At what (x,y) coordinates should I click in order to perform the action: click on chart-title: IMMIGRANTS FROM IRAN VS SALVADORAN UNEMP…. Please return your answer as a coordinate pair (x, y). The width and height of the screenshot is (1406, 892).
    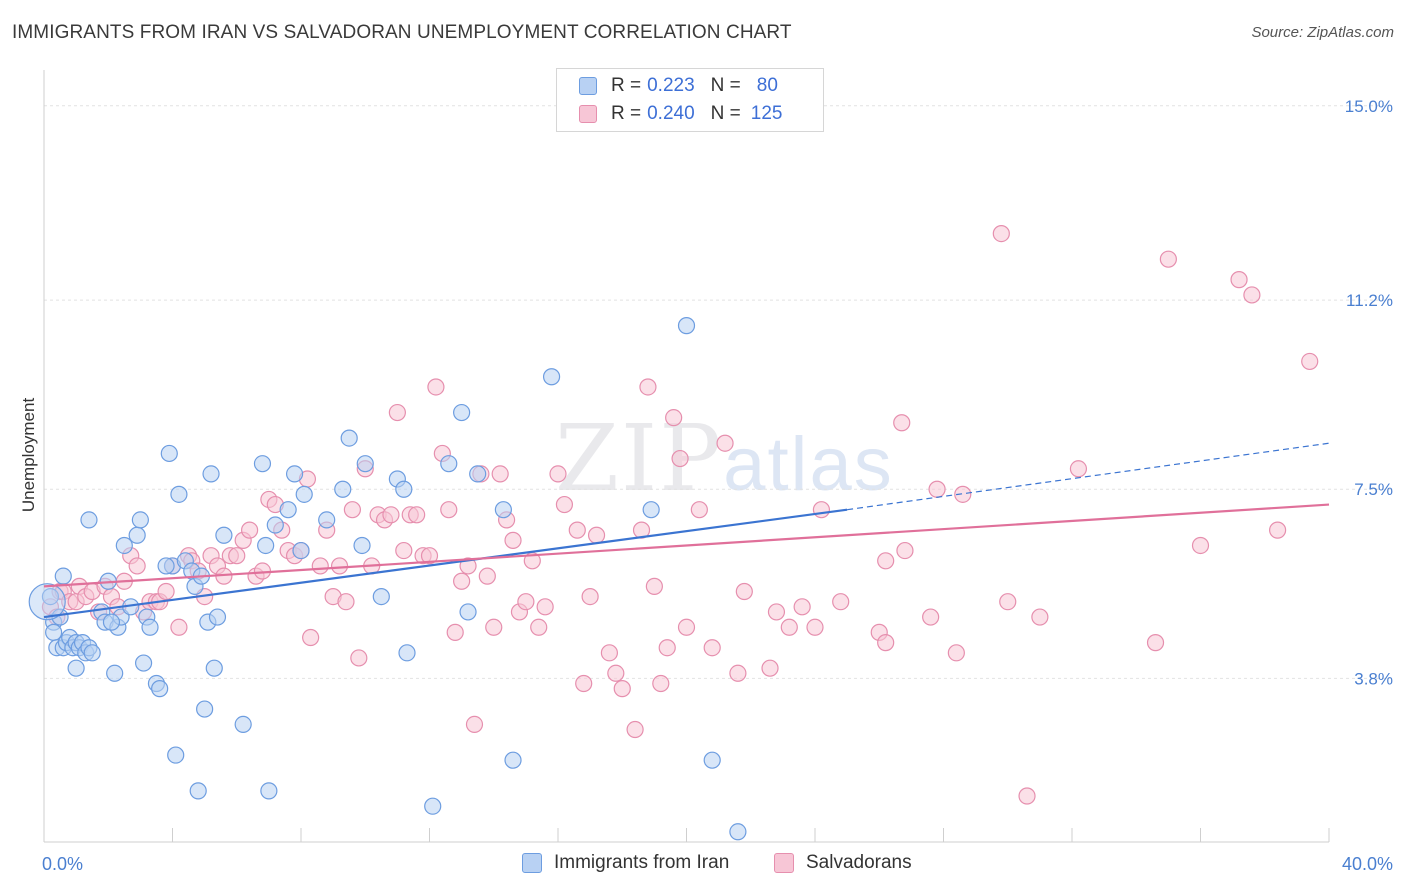
    Looking at the image, I should click on (402, 32).